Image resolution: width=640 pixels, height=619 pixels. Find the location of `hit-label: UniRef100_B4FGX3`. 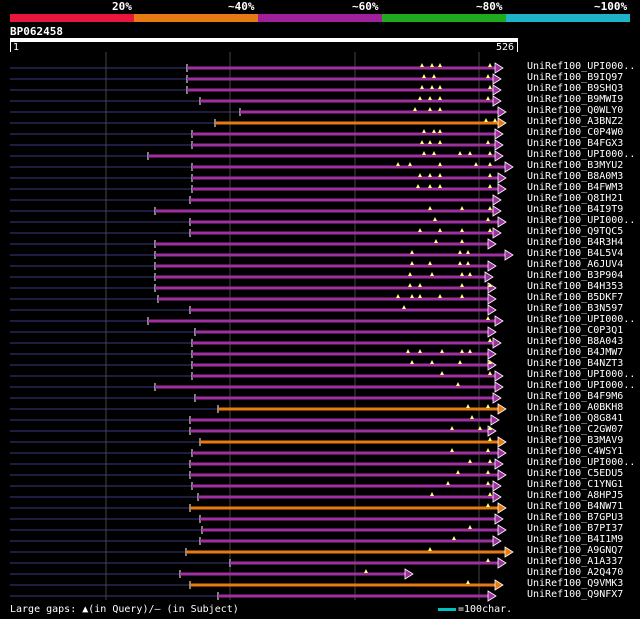

hit-label: UniRef100_B4FGX3 is located at coordinates (575, 143).